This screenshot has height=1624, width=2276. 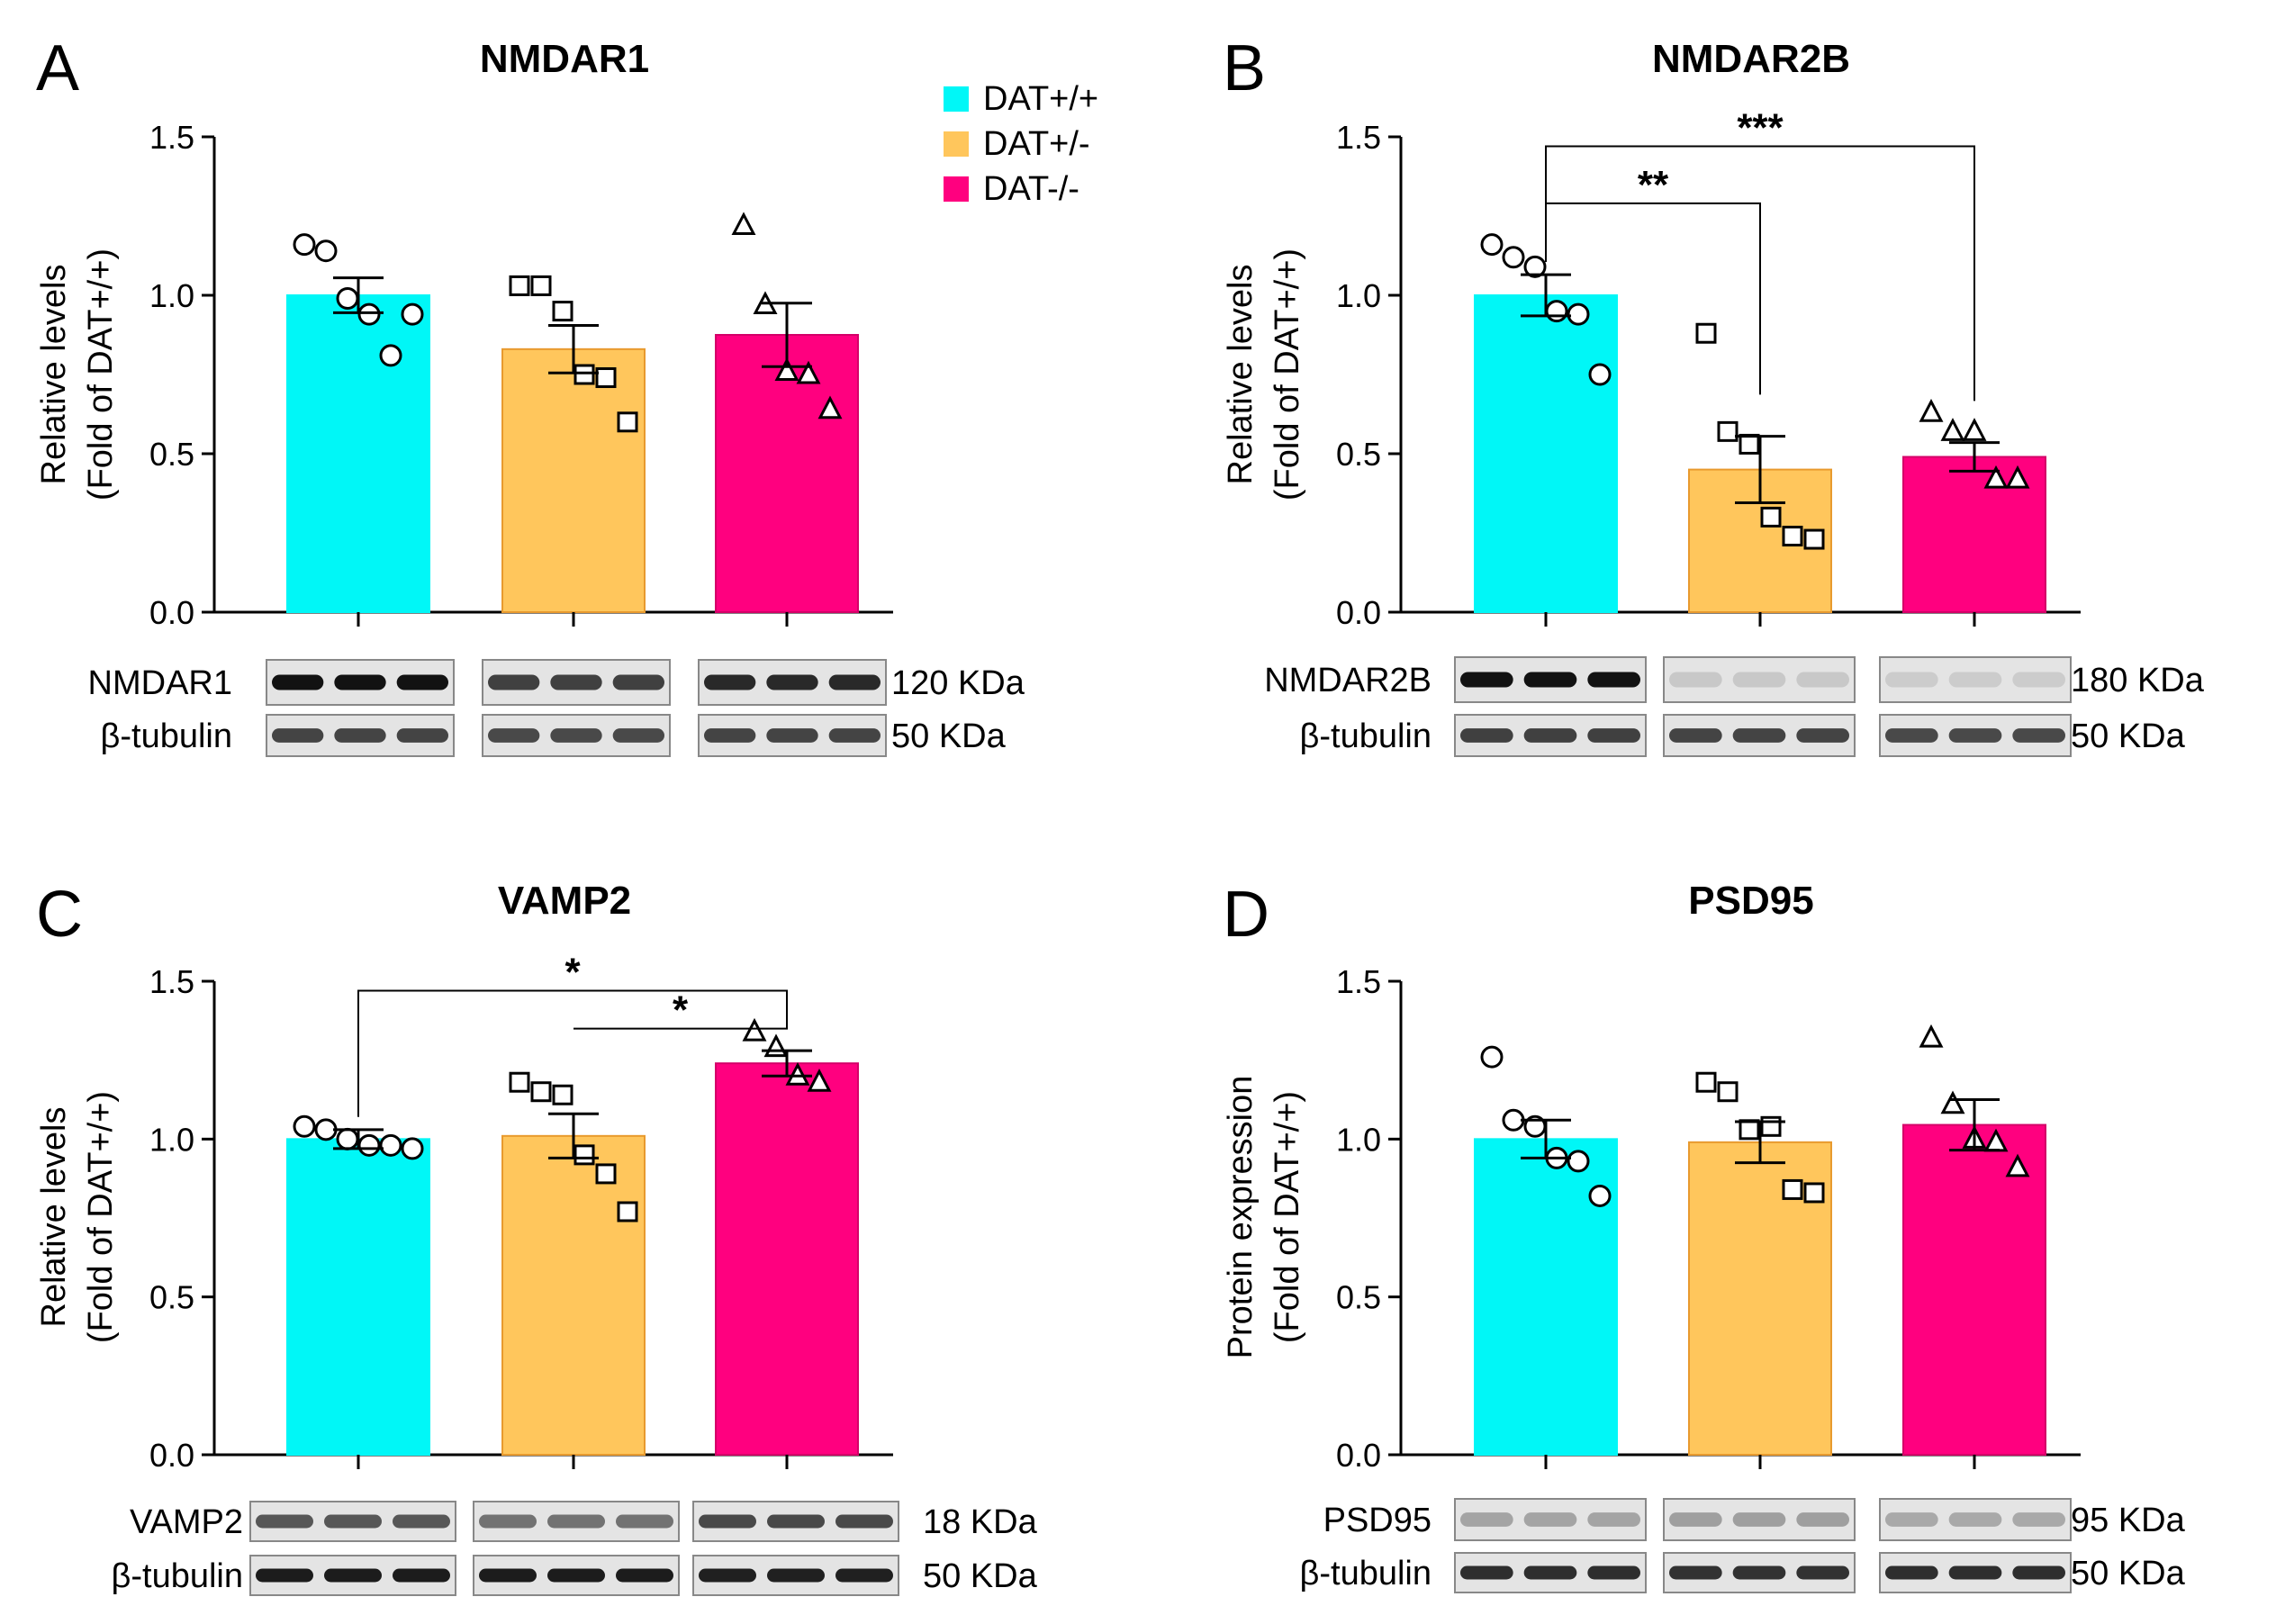 What do you see at coordinates (1348, 680) in the screenshot?
I see `blot-label: NMDAR2B` at bounding box center [1348, 680].